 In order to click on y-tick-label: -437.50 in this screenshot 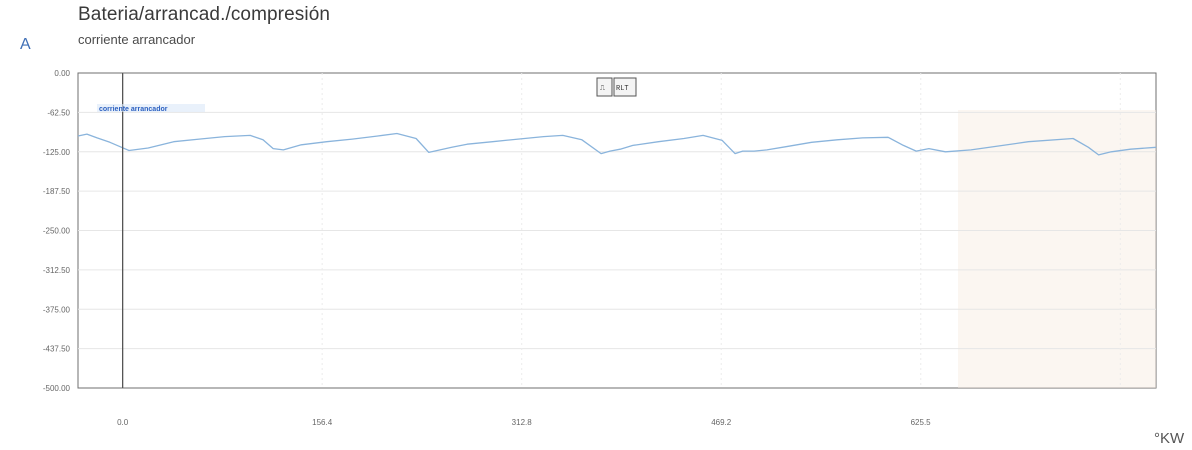, I will do `click(57, 349)`.